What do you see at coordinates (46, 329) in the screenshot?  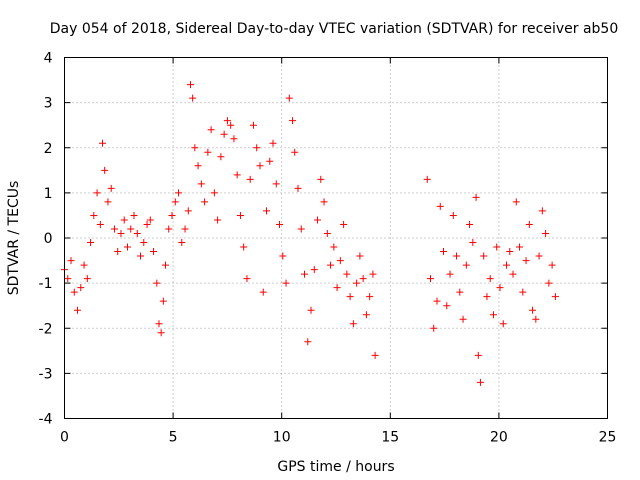 I see `y-tick-label: -2` at bounding box center [46, 329].